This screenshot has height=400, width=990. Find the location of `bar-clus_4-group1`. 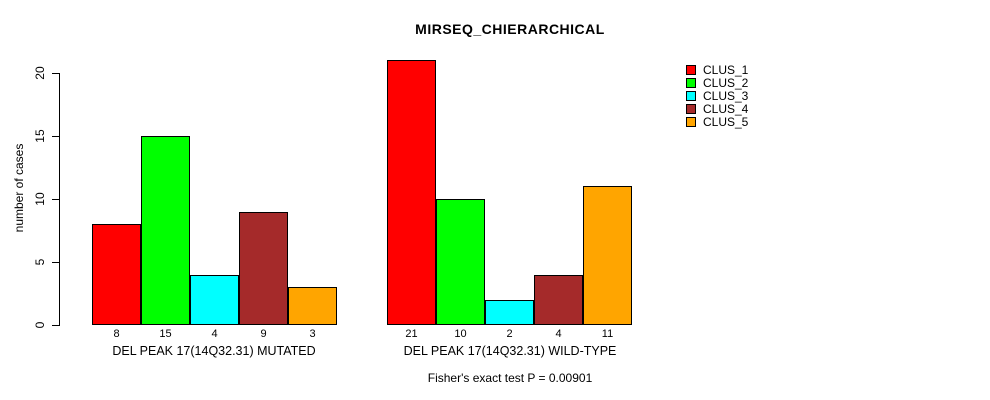

bar-clus_4-group1 is located at coordinates (263, 268).